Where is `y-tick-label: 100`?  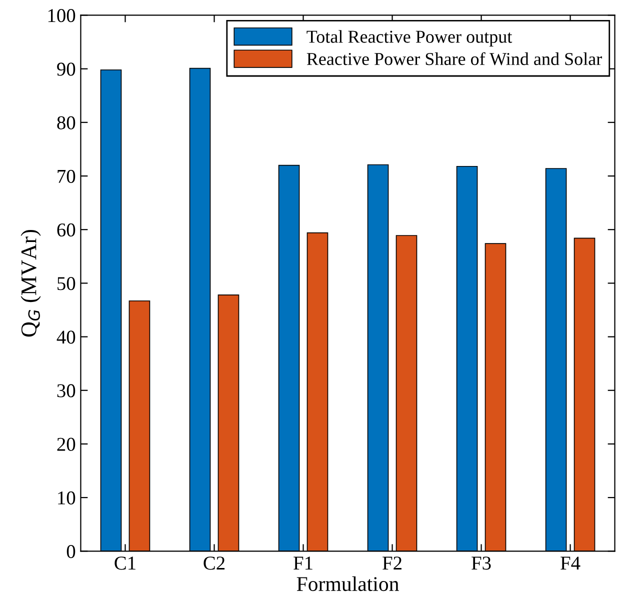 y-tick-label: 100 is located at coordinates (62, 15).